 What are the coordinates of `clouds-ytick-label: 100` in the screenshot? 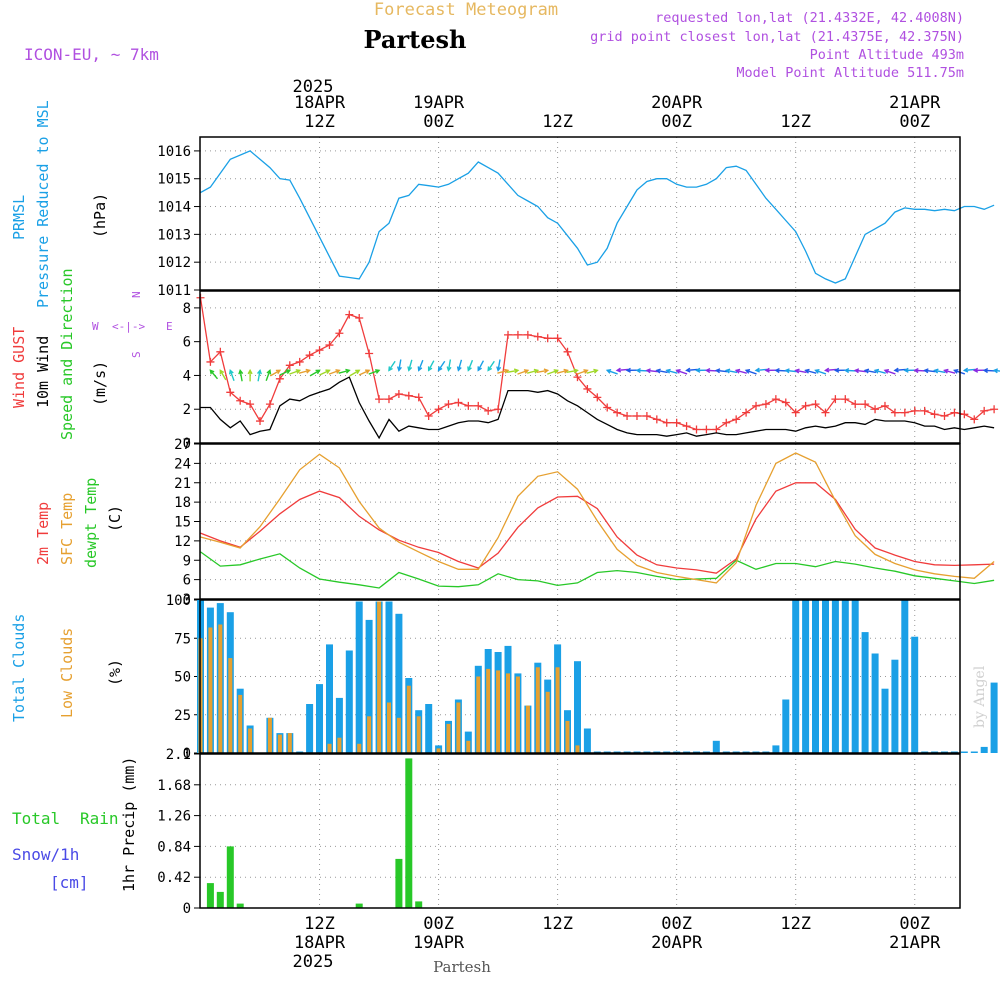 It's located at (178, 601).